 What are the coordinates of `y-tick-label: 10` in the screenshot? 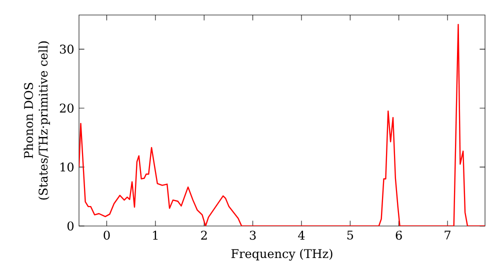 It's located at (67, 167).